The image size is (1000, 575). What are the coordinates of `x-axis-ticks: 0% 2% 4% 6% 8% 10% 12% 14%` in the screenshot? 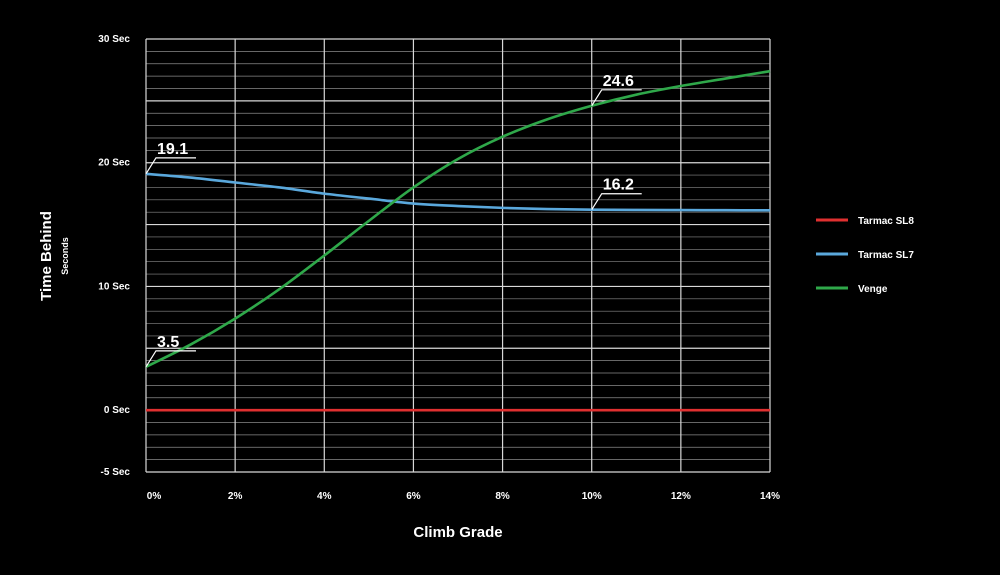 It's located at (463, 496).